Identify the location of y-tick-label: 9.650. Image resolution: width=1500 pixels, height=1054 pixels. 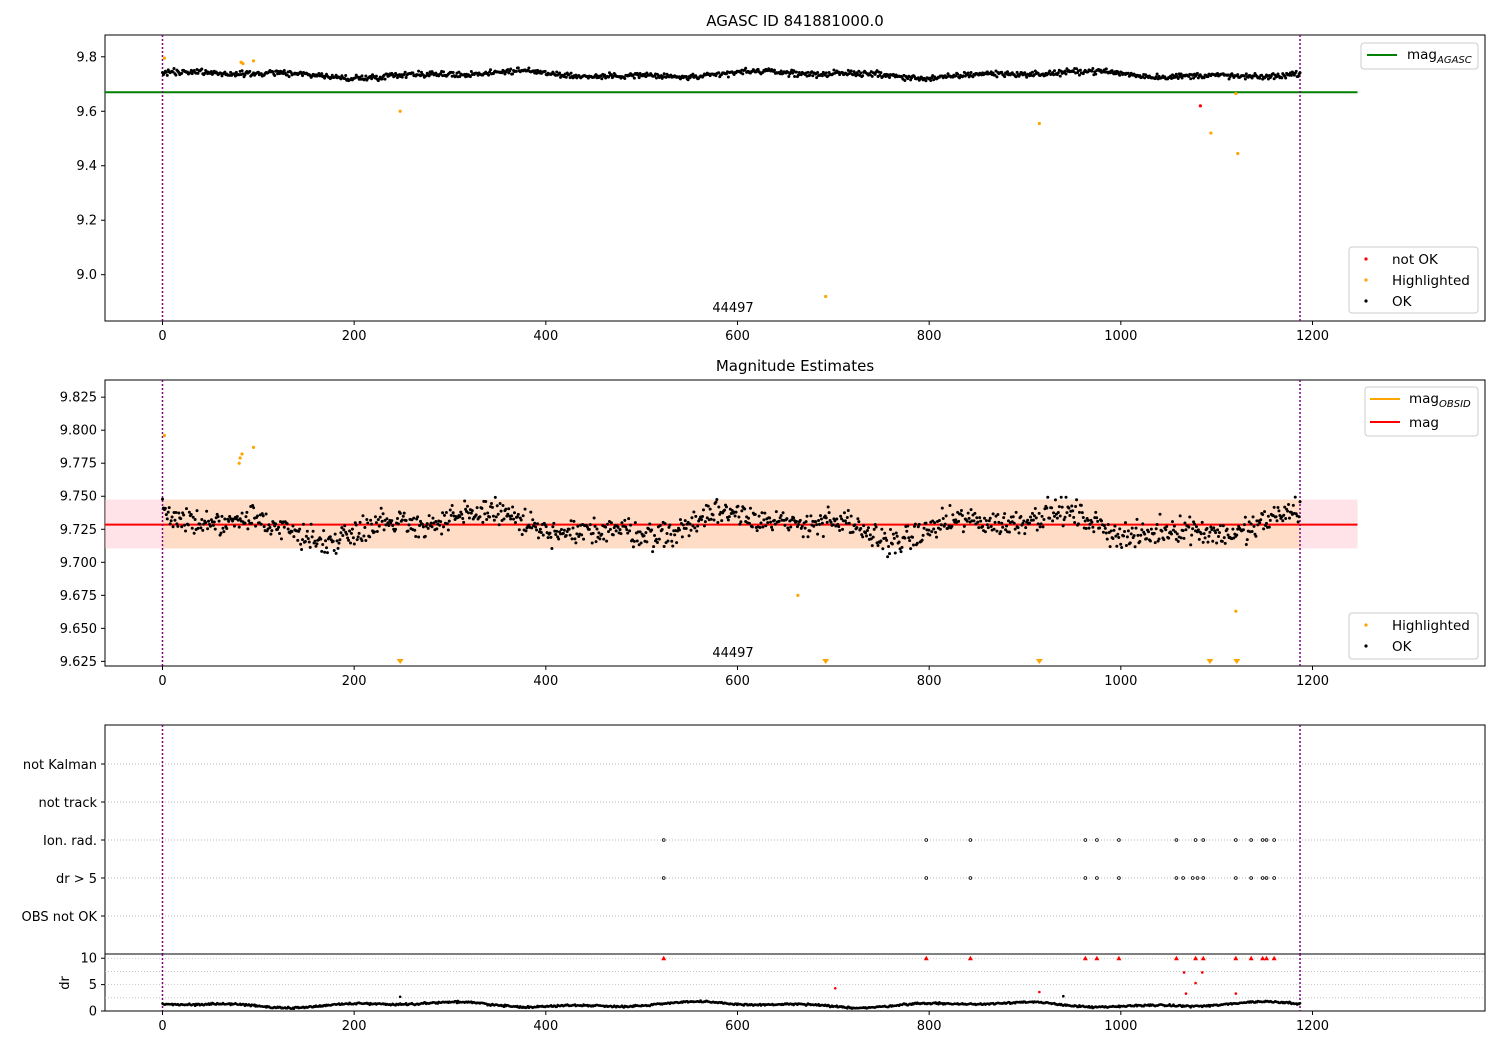
(78, 629).